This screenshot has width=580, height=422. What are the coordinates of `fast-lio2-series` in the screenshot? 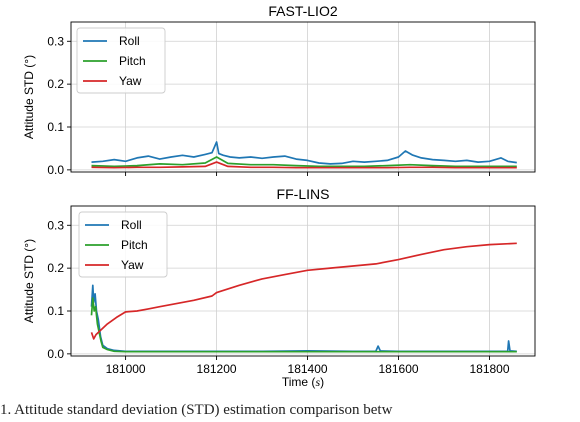 It's located at (304, 155).